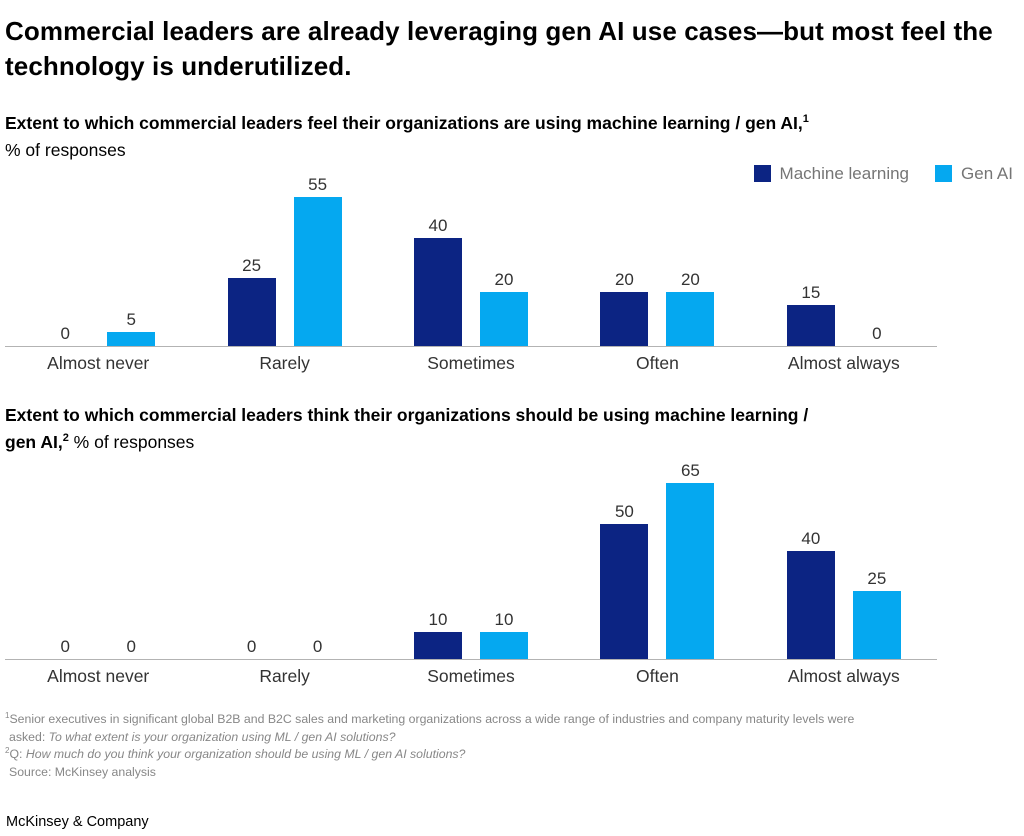 The image size is (1024, 836). I want to click on category-label: Almost always, so click(843, 676).